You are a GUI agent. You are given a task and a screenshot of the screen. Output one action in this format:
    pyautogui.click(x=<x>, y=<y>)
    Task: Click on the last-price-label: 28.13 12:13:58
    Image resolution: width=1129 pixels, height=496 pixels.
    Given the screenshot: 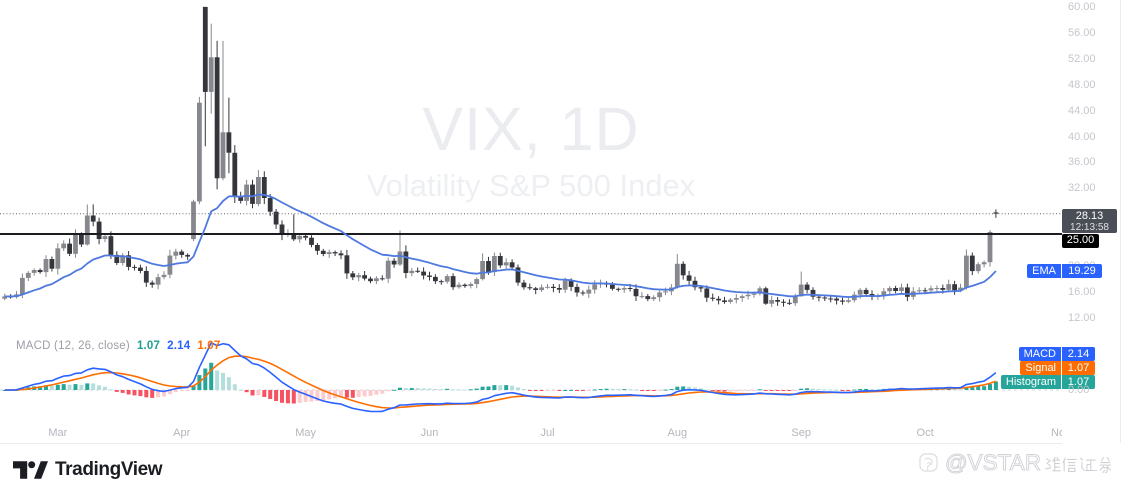 What is the action you would take?
    pyautogui.click(x=1089, y=221)
    